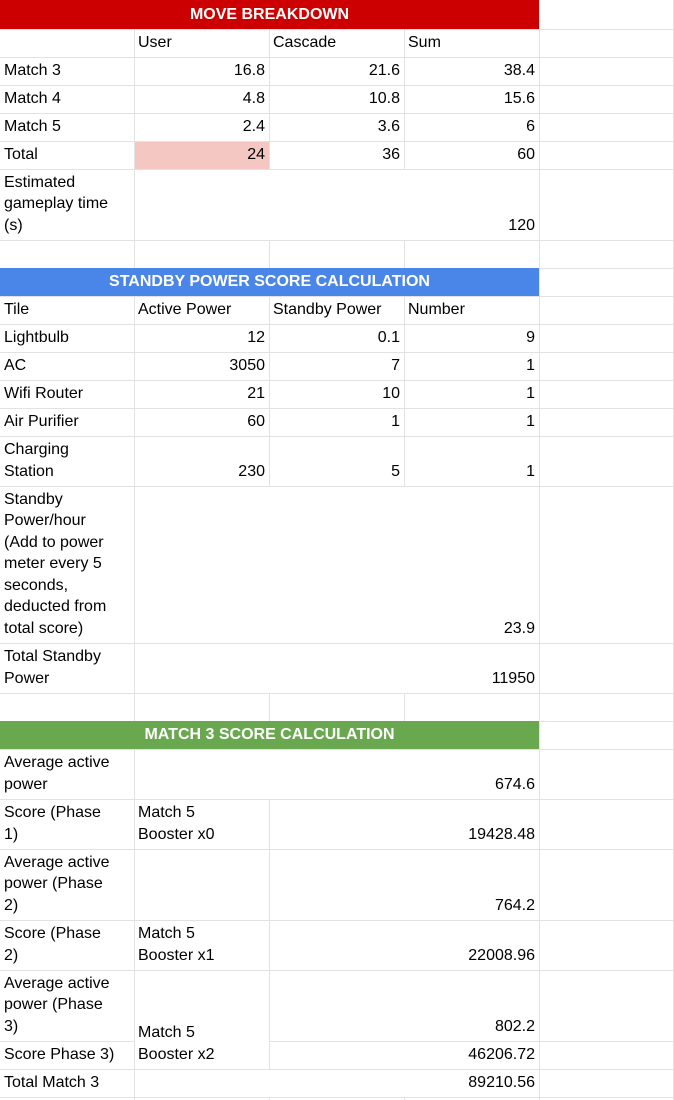  I want to click on match3-header: MATCH 3 SCORE CALCULATION, so click(269, 735).